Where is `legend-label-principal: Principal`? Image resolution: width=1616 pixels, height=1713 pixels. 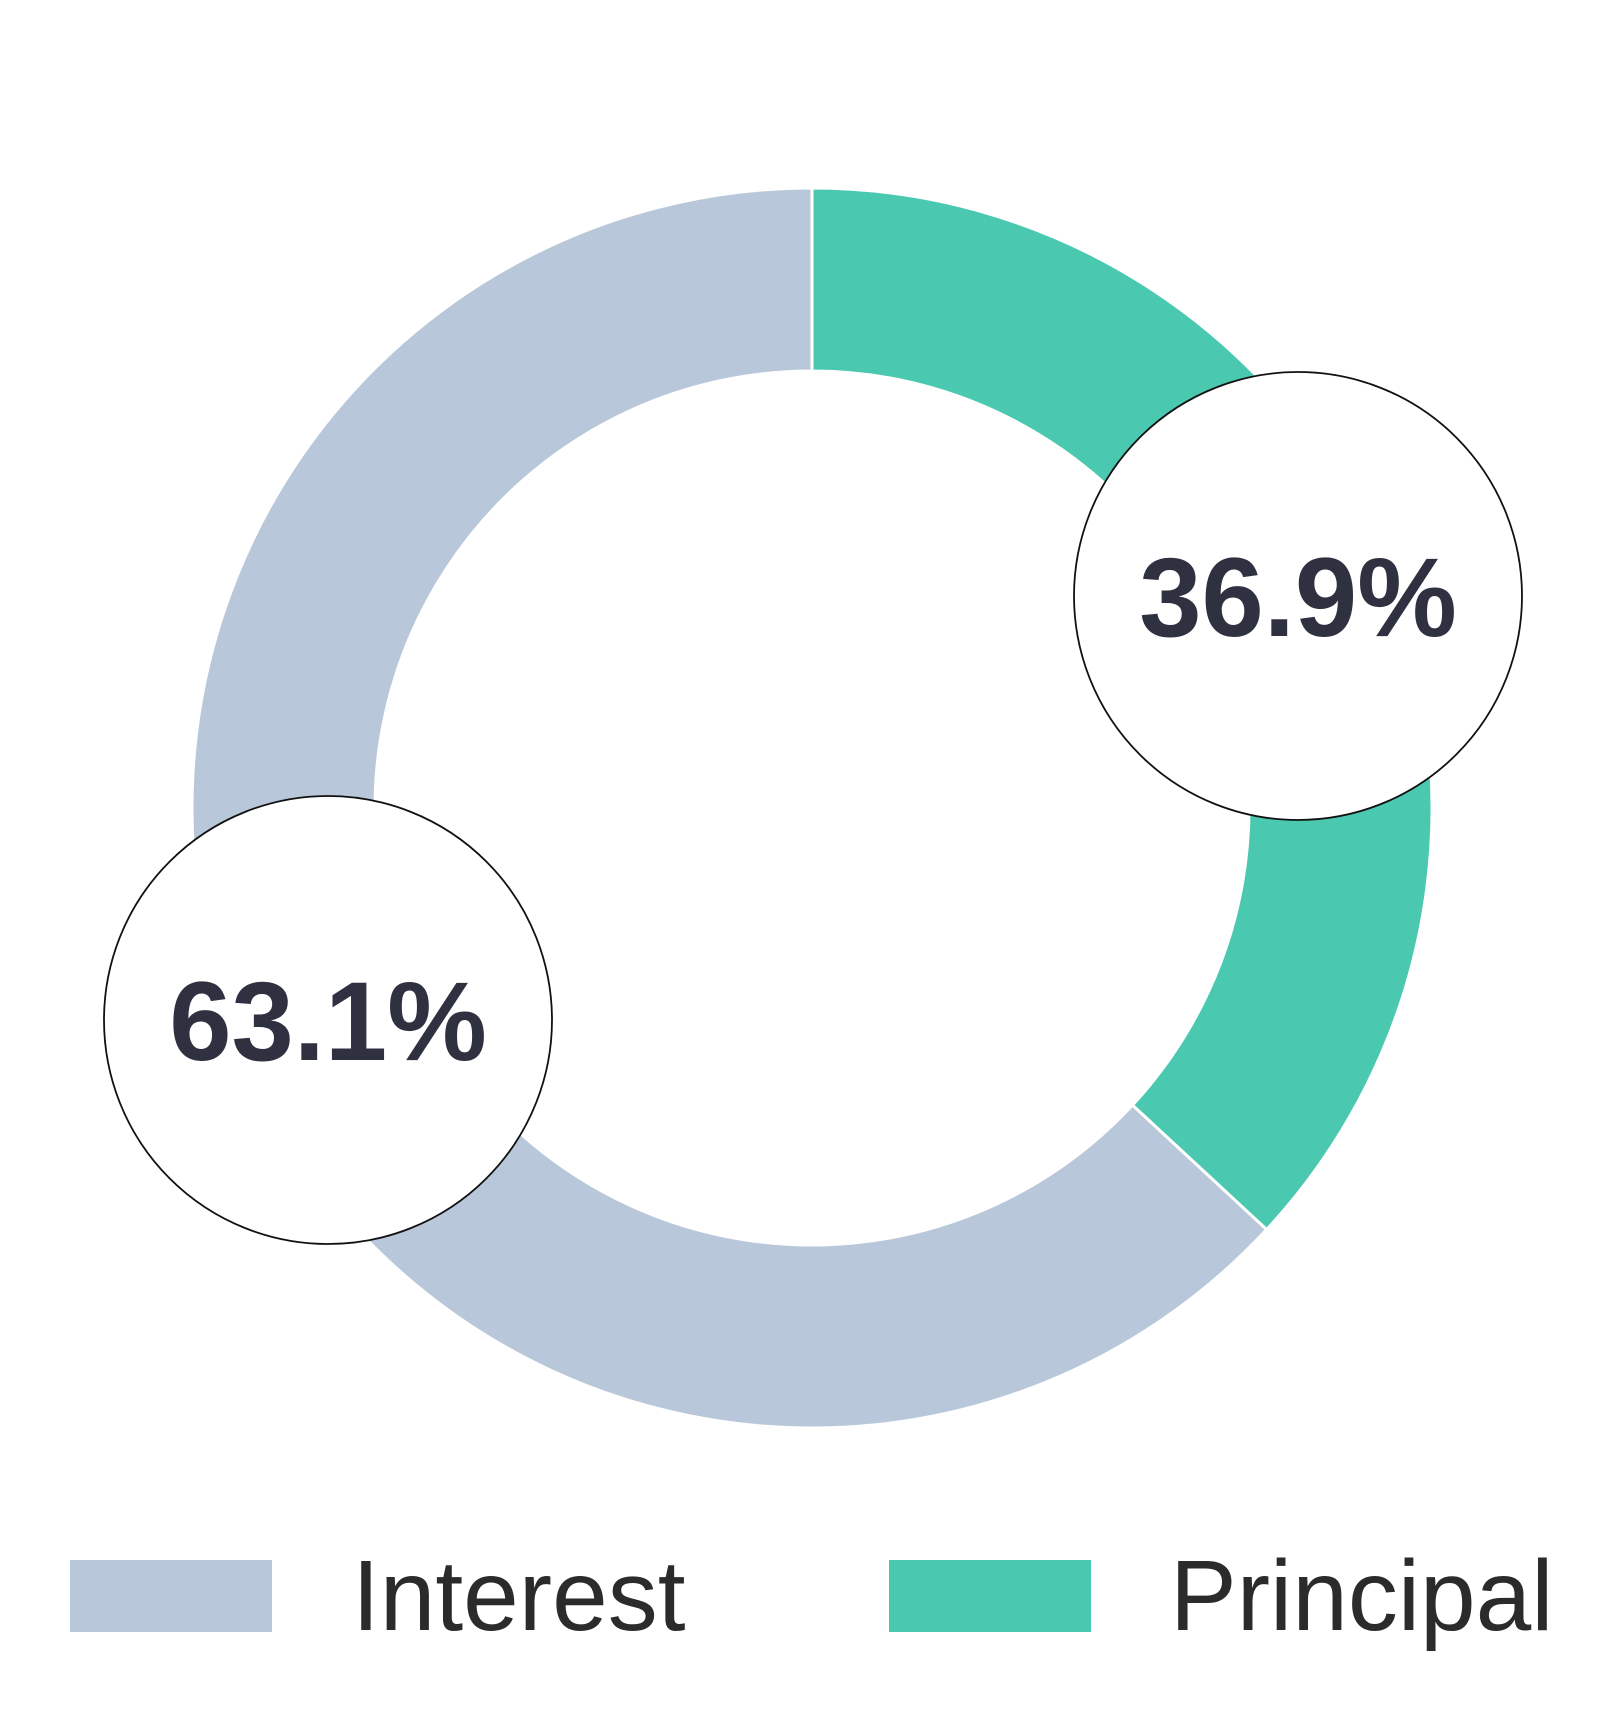
legend-label-principal: Principal is located at coordinates (1362, 1596).